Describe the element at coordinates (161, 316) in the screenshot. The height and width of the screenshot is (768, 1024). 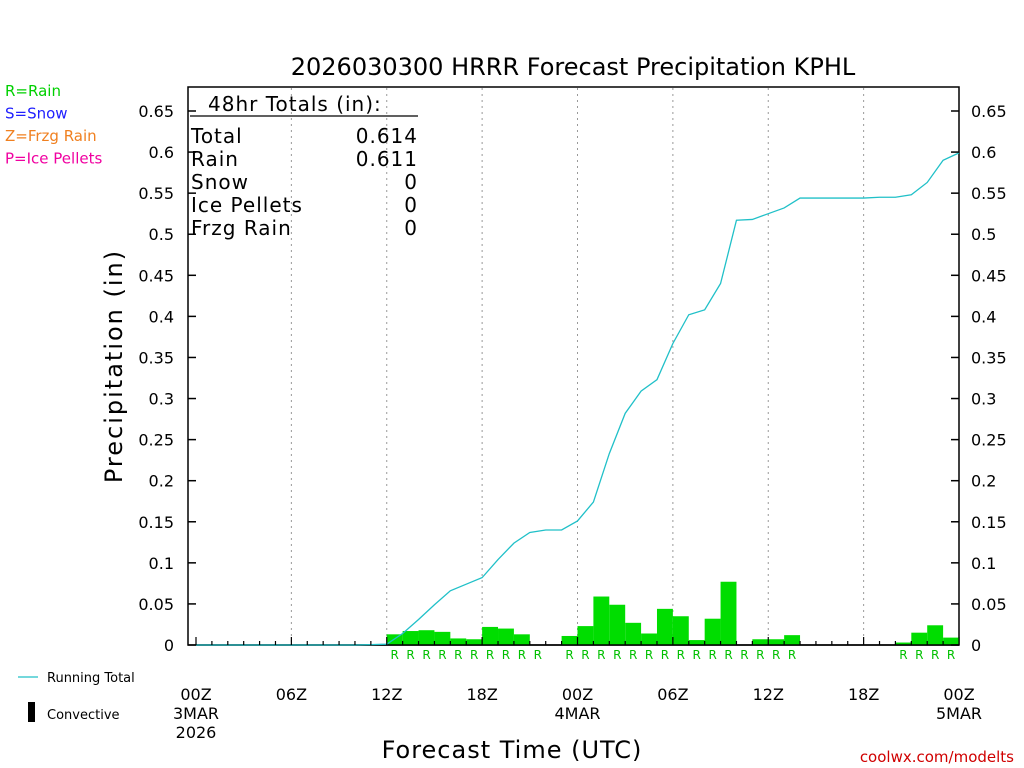
I see `y-tick-label: 0.4` at that location.